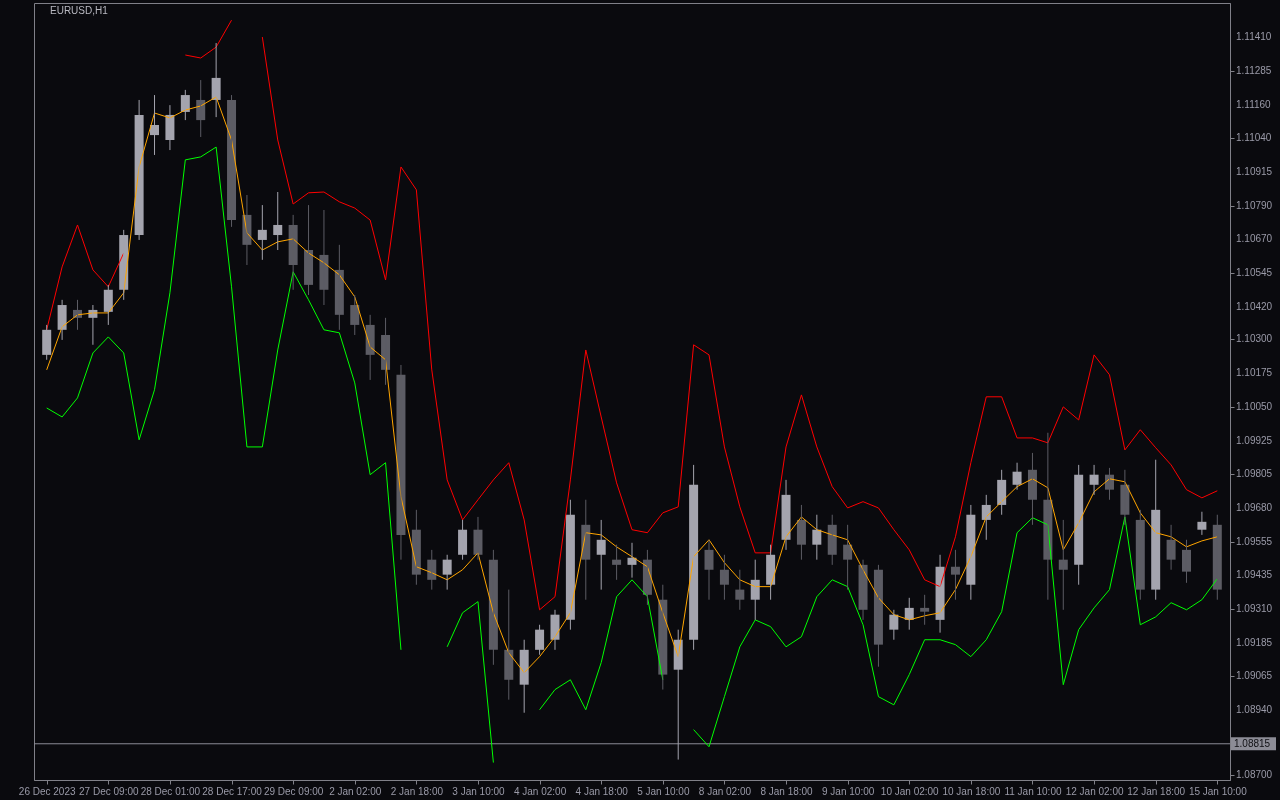 The image size is (1280, 800). Describe the element at coordinates (1254, 542) in the screenshot. I see `y-tick-label: 1.09555` at that location.